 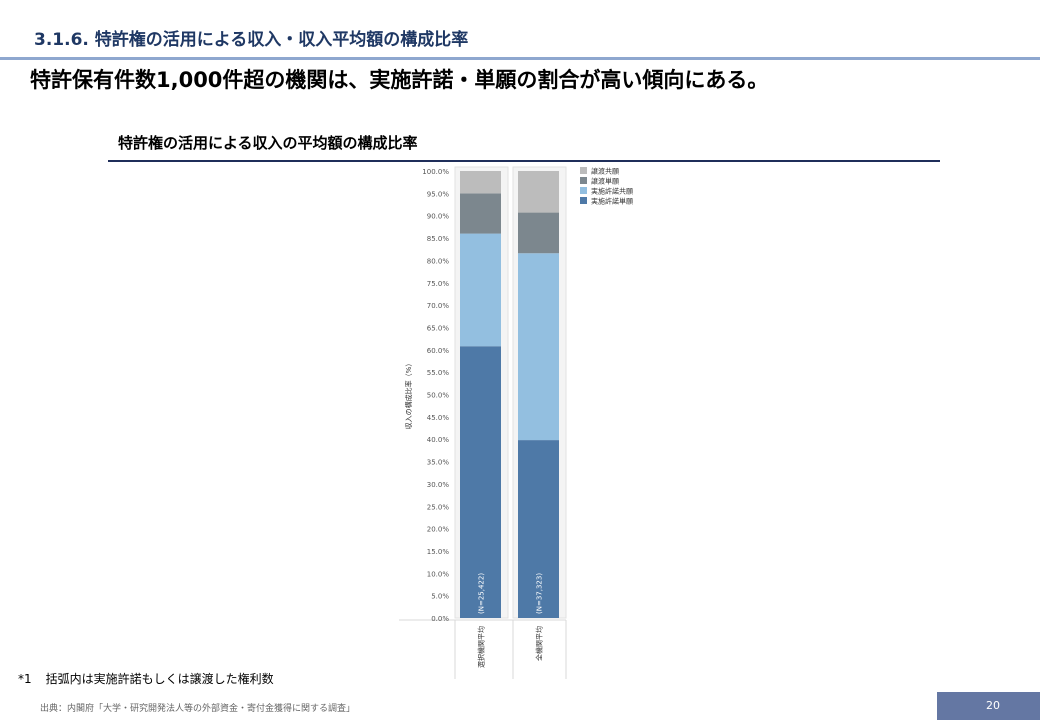 I want to click on legend-label: 譲渡単願, so click(x=605, y=181).